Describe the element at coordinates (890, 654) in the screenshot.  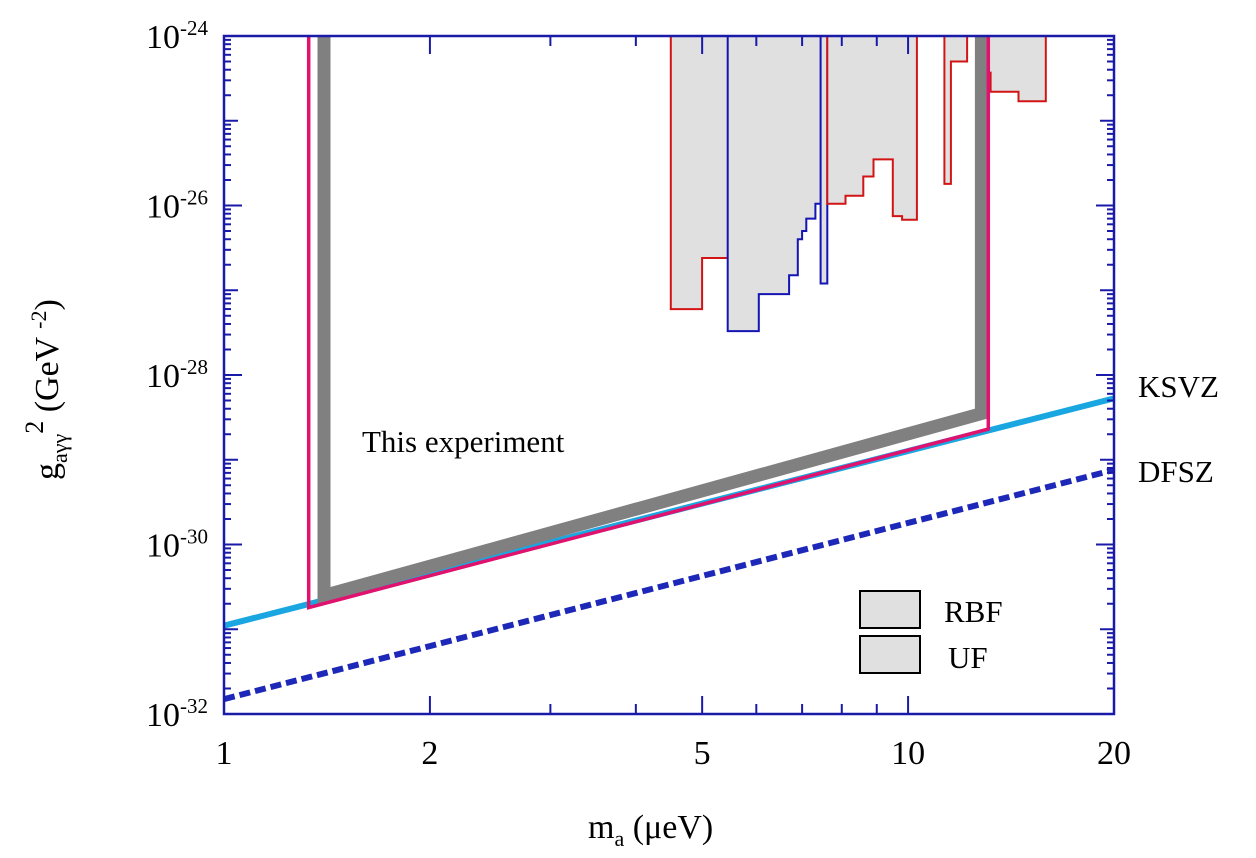
I see `legend-swatch-uf` at that location.